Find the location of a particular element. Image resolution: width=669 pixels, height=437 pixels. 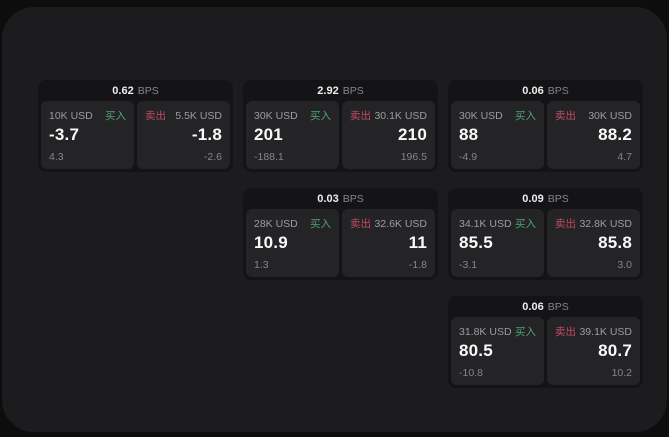

sell-amount: 39.1K USD is located at coordinates (605, 332).